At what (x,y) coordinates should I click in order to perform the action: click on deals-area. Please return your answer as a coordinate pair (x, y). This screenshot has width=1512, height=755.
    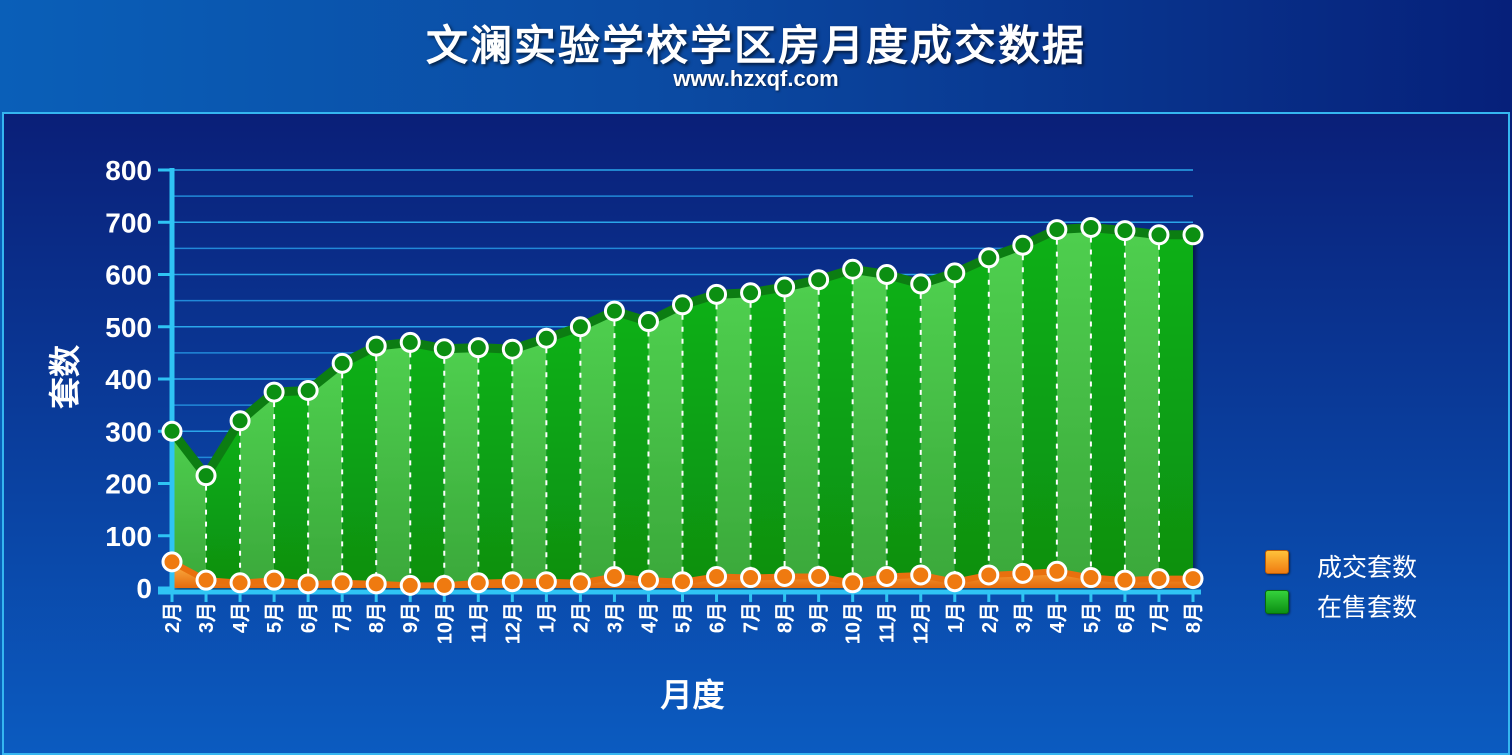
    Looking at the image, I should click on (682, 574).